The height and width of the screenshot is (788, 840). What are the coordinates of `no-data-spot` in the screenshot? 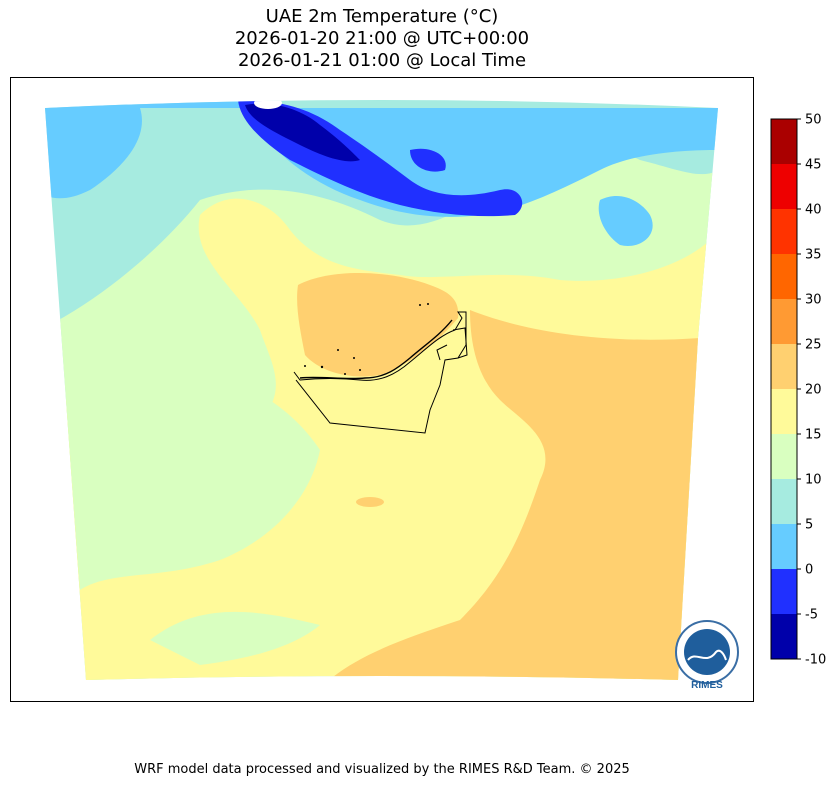 It's located at (268, 104).